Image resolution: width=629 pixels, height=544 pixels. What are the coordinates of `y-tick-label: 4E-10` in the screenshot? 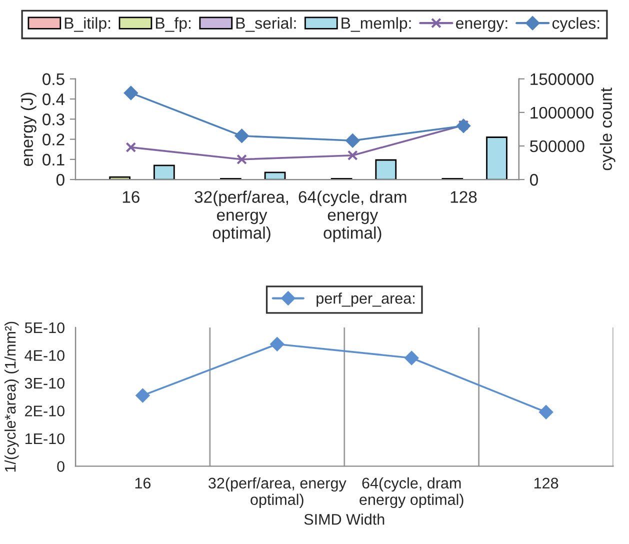 It's located at (44, 355).